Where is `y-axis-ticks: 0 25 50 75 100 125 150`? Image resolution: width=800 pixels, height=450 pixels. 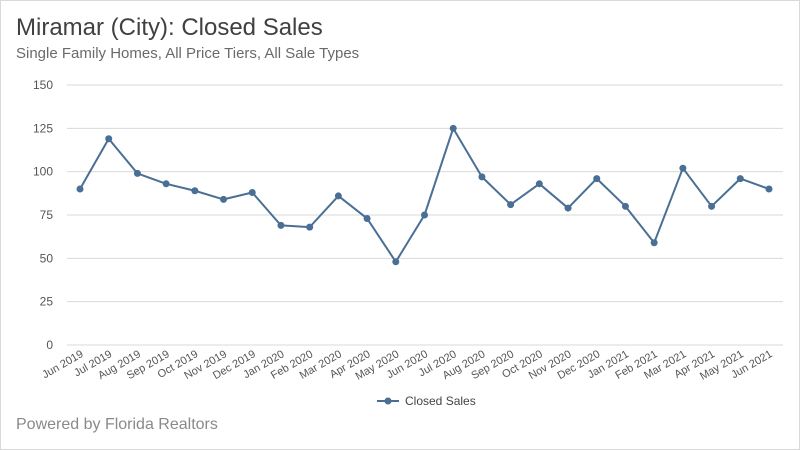 y-axis-ticks: 0 25 50 75 100 125 150 is located at coordinates (43, 215).